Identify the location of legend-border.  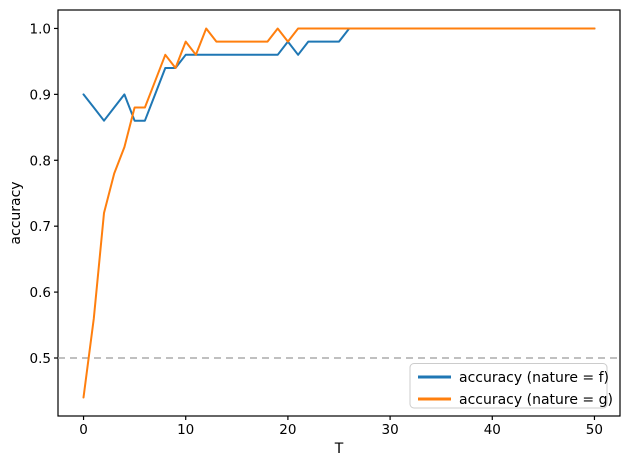
(508, 386).